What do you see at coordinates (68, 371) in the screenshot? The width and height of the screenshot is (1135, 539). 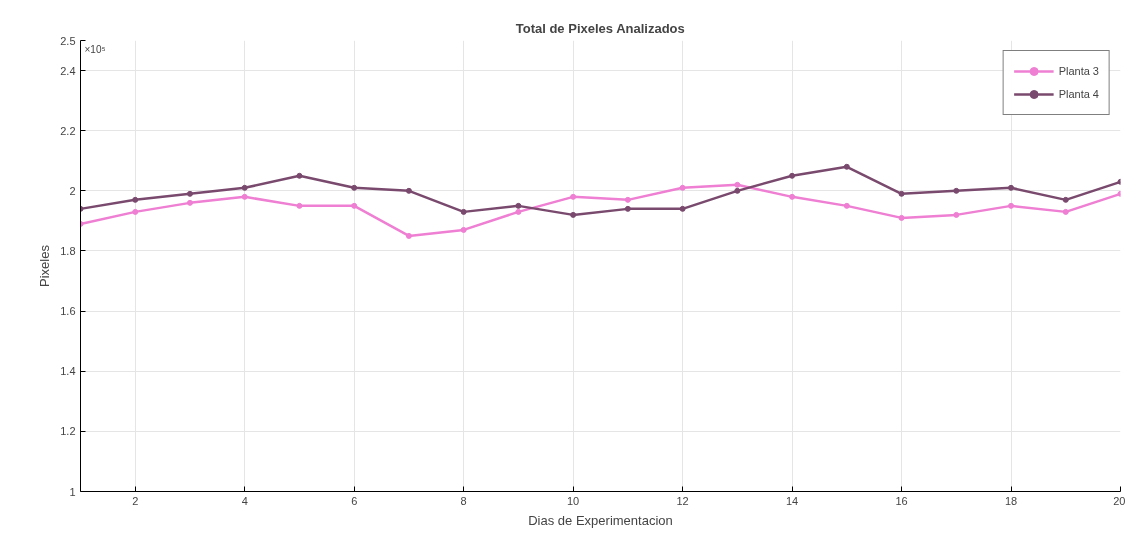 I see `y-tick-label: 1.4` at bounding box center [68, 371].